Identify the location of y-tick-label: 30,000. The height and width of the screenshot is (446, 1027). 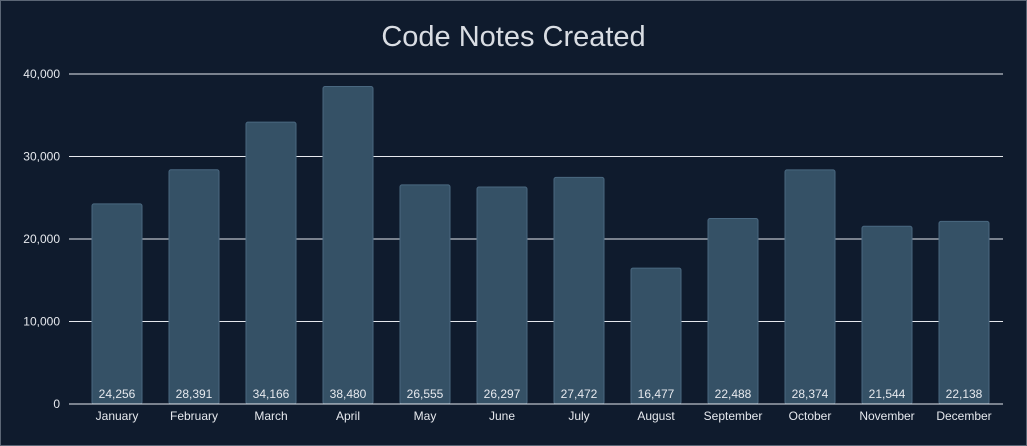
(41, 157).